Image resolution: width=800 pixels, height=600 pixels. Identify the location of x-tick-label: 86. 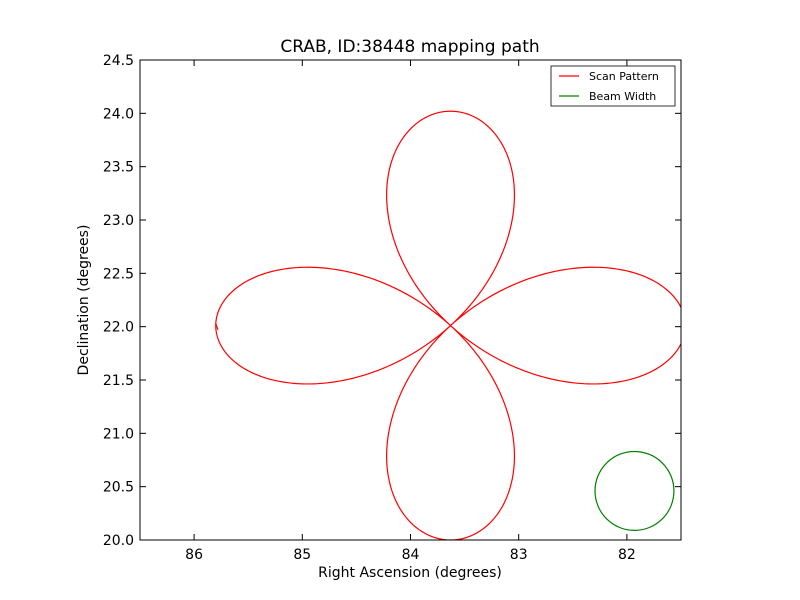
(194, 555).